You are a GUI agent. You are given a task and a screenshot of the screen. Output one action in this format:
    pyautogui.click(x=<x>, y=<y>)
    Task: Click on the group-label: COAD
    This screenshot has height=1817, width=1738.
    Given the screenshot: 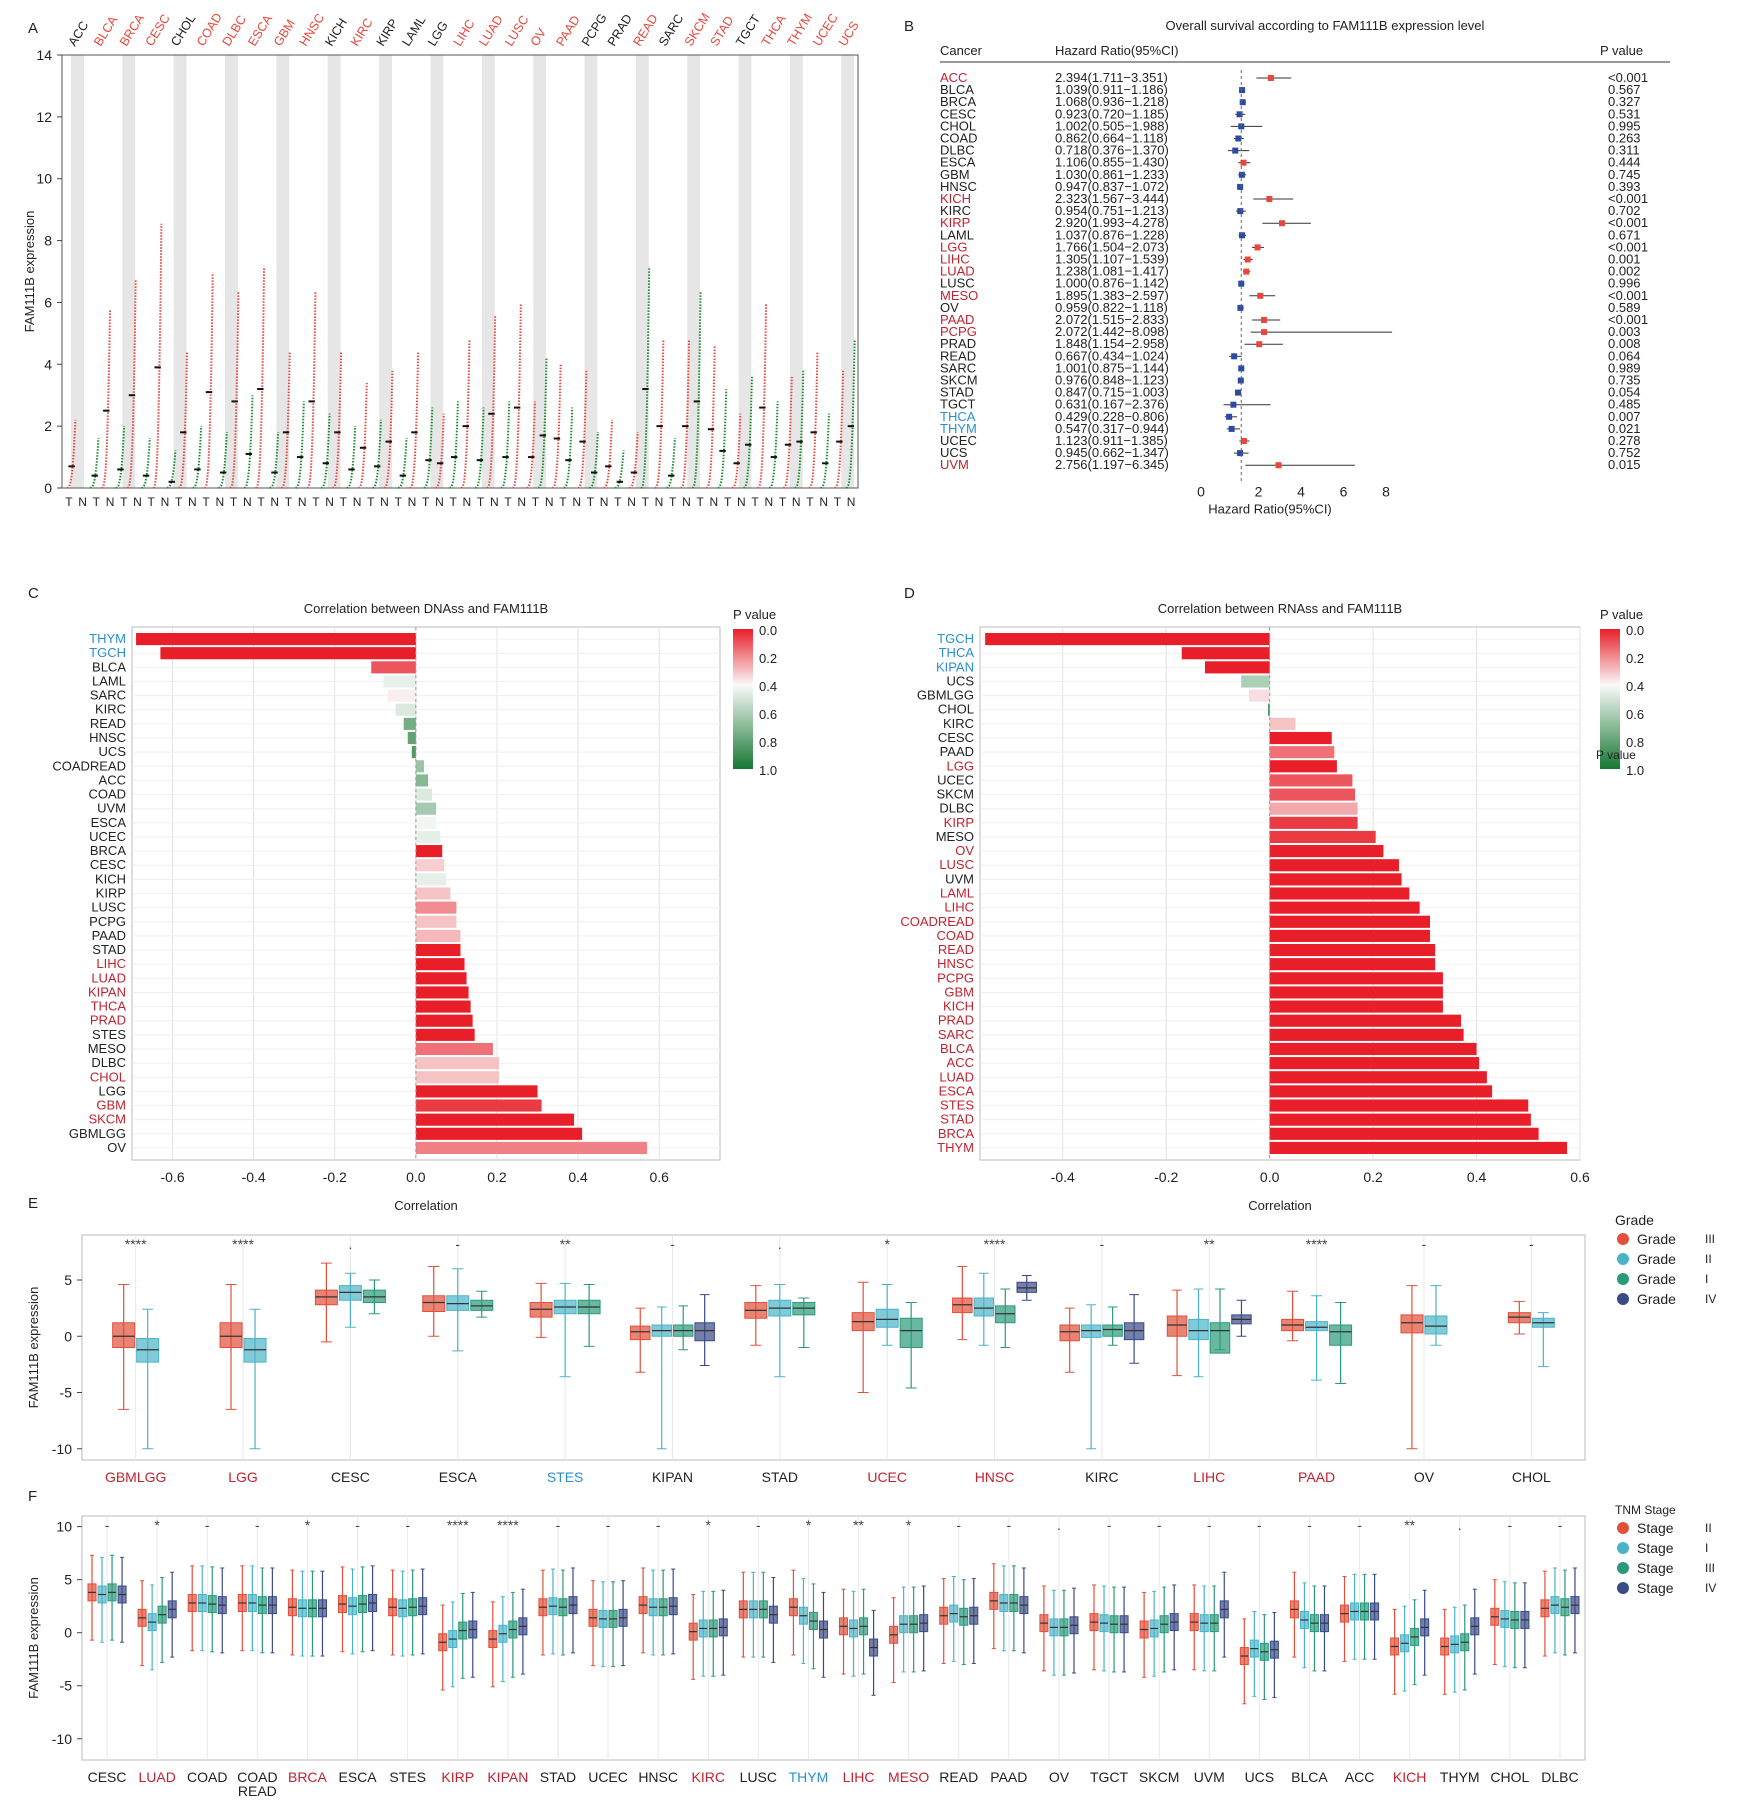 What is the action you would take?
    pyautogui.click(x=257, y=1777)
    